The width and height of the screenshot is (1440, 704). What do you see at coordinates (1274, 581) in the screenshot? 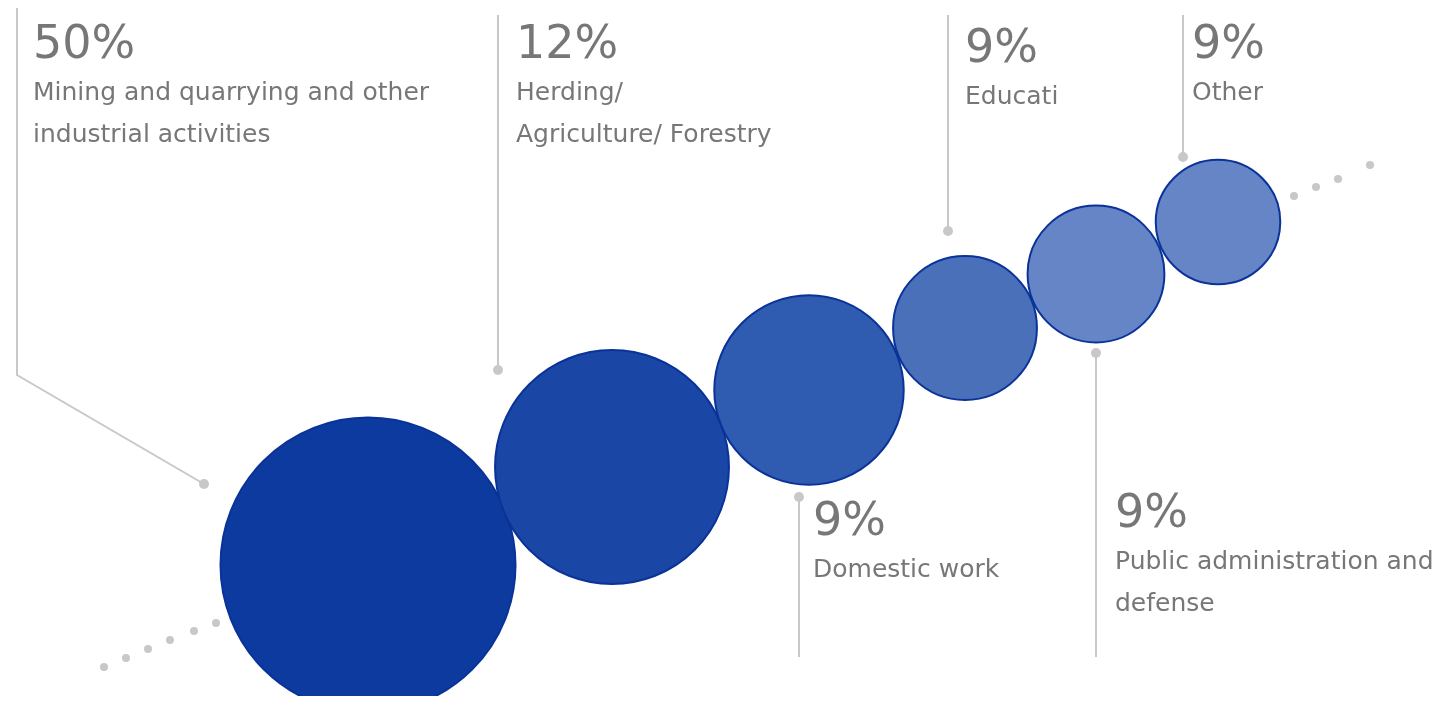
I see `category-label: Public administration and defense` at bounding box center [1274, 581].